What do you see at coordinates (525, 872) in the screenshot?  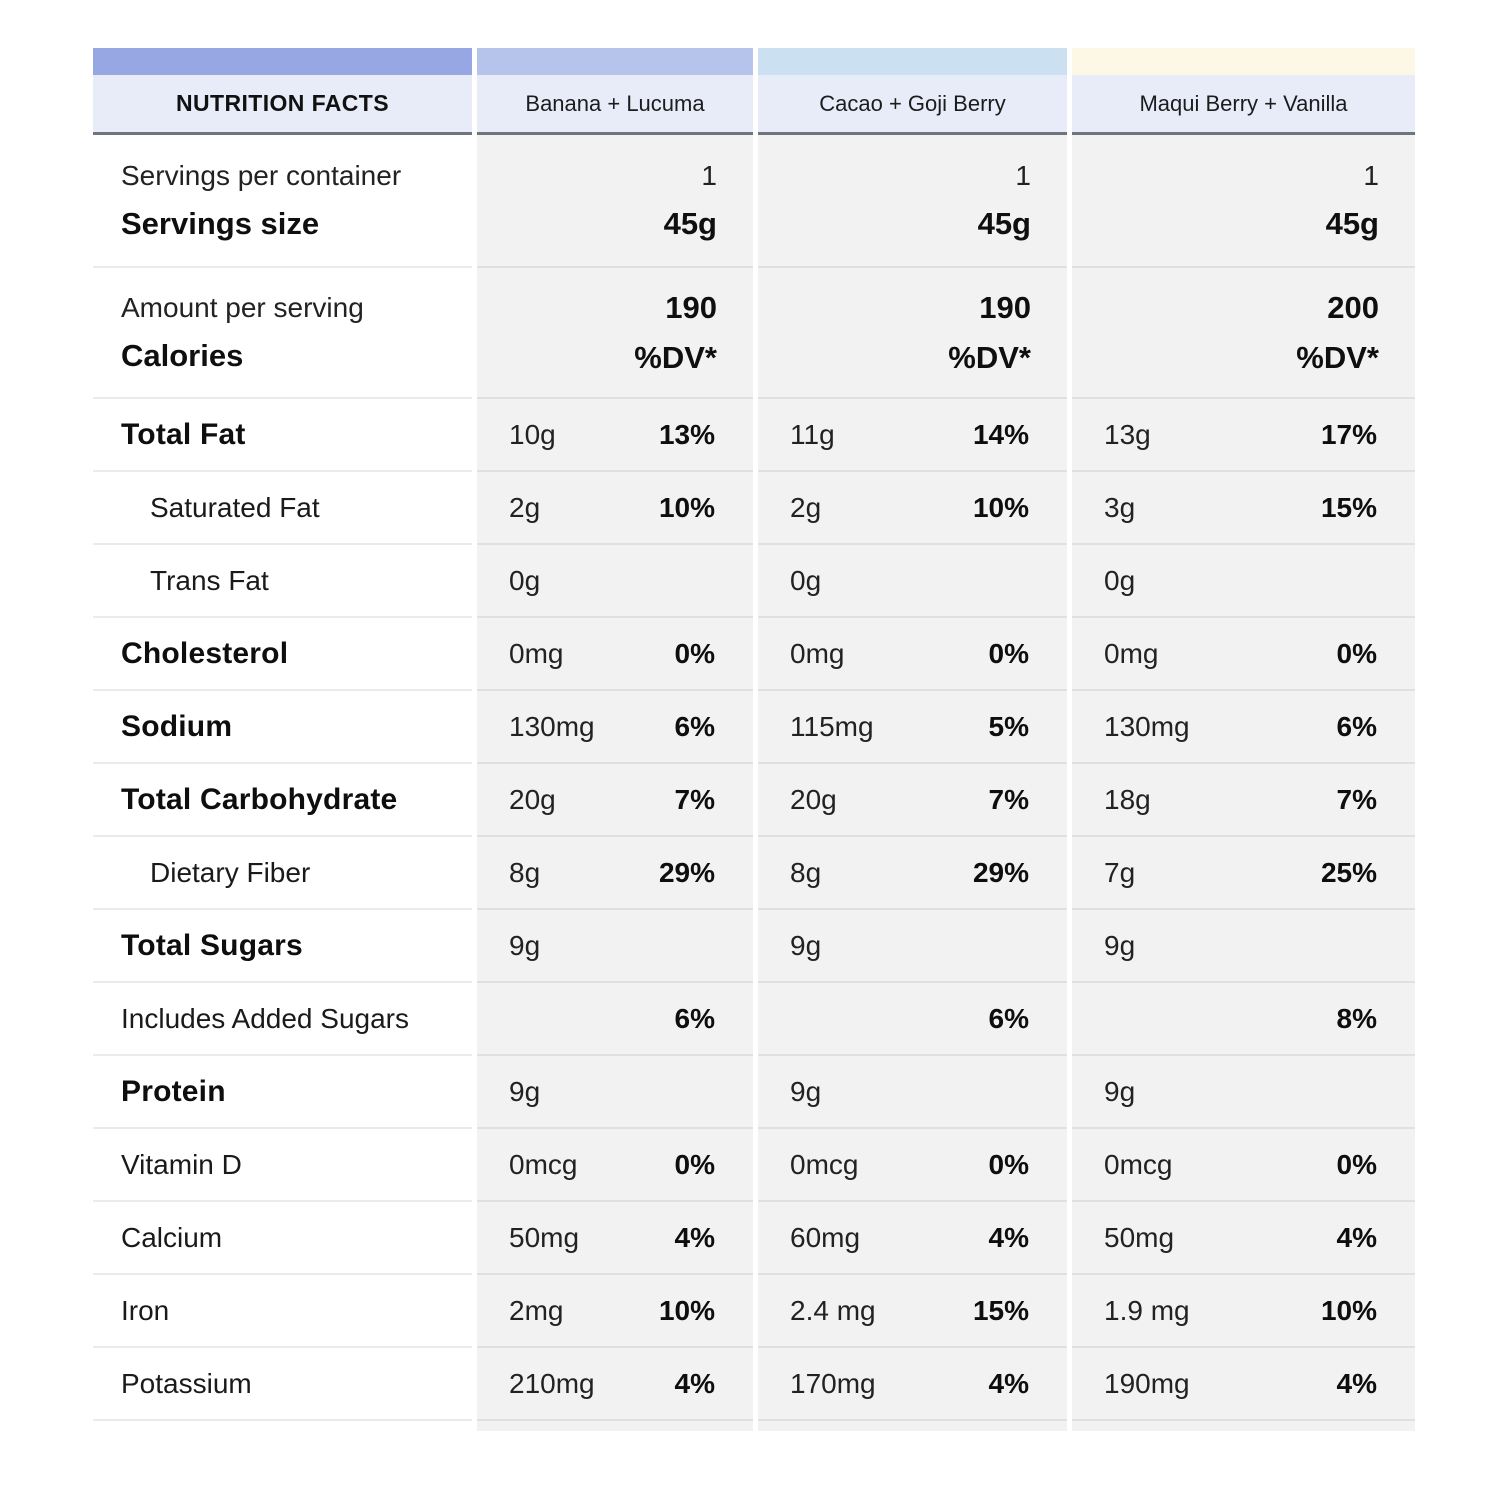 I see `amount-value: 8g` at bounding box center [525, 872].